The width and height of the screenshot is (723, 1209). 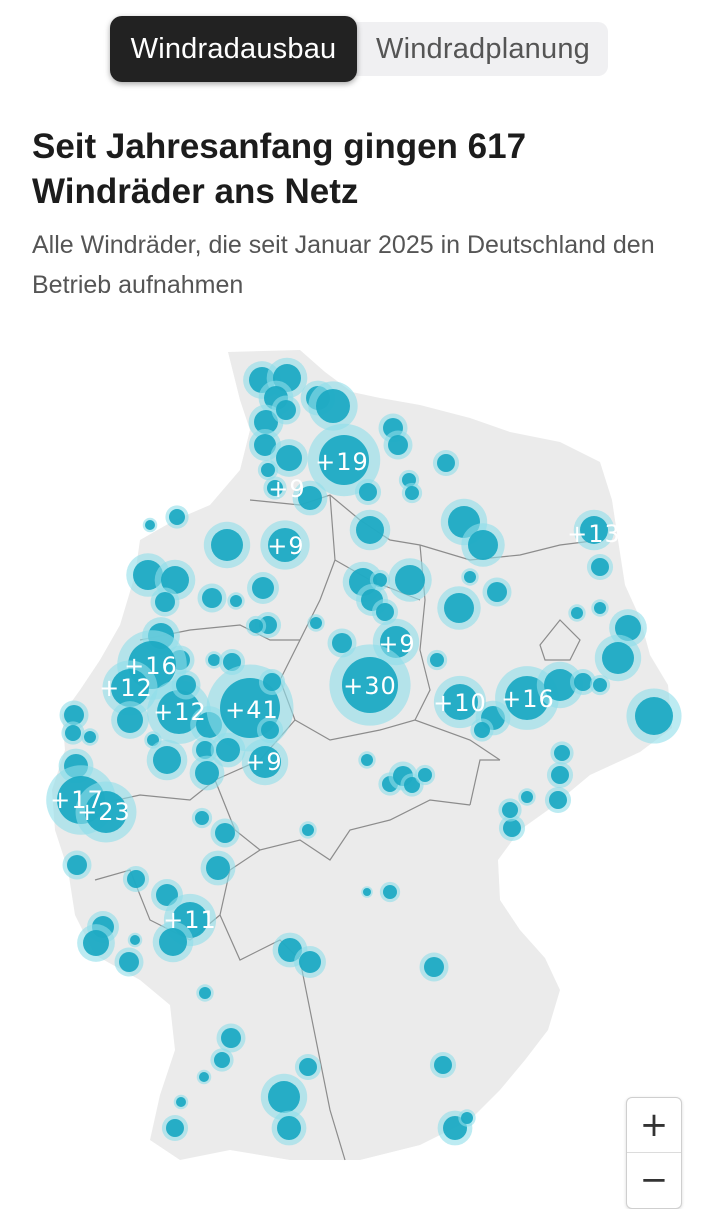 I want to click on zoom-in-button: +, so click(x=654, y=1125).